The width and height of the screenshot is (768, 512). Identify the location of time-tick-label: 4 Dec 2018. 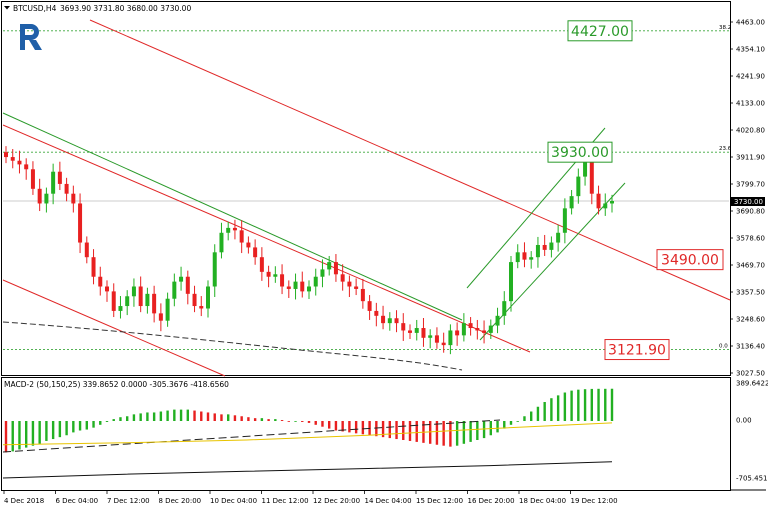
(24, 501).